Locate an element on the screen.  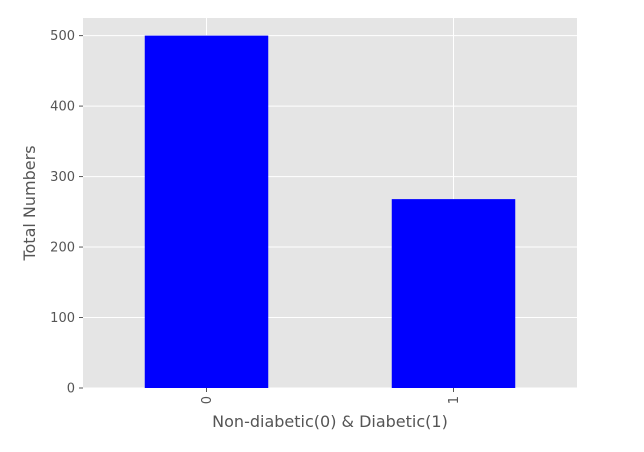
y-axis-label: Total Numbers is located at coordinates (29, 203).